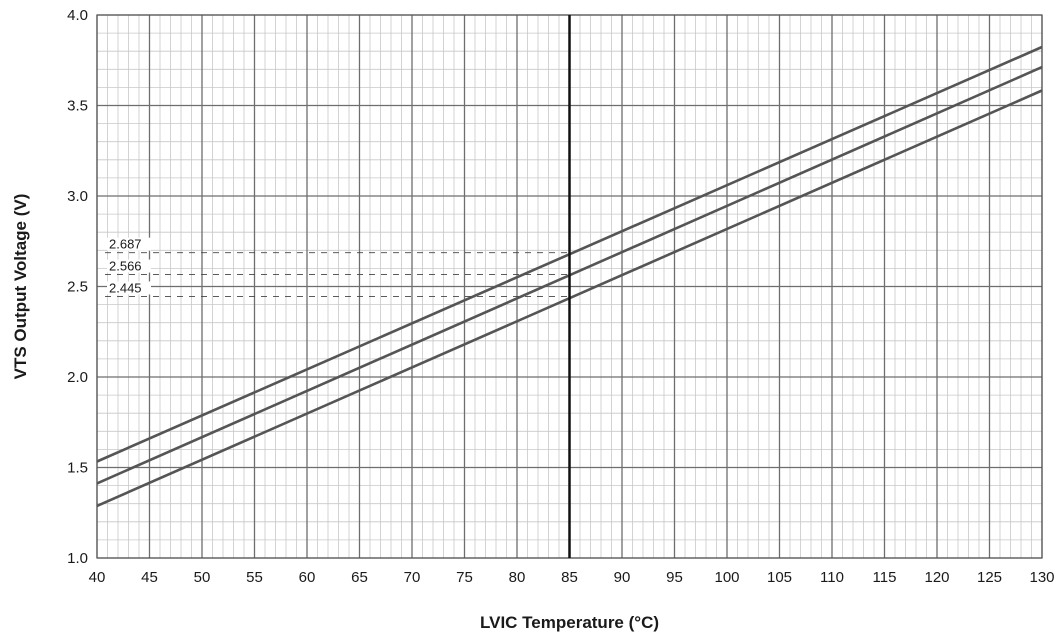  What do you see at coordinates (149, 577) in the screenshot?
I see `x-tick-label: 45` at bounding box center [149, 577].